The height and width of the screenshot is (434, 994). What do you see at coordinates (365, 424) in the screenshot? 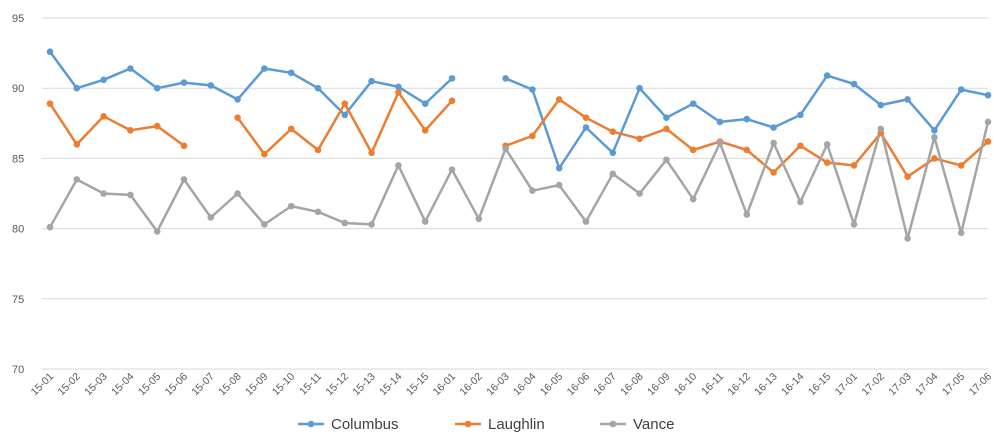
I see `legend-label-columbus: Columbus` at bounding box center [365, 424].